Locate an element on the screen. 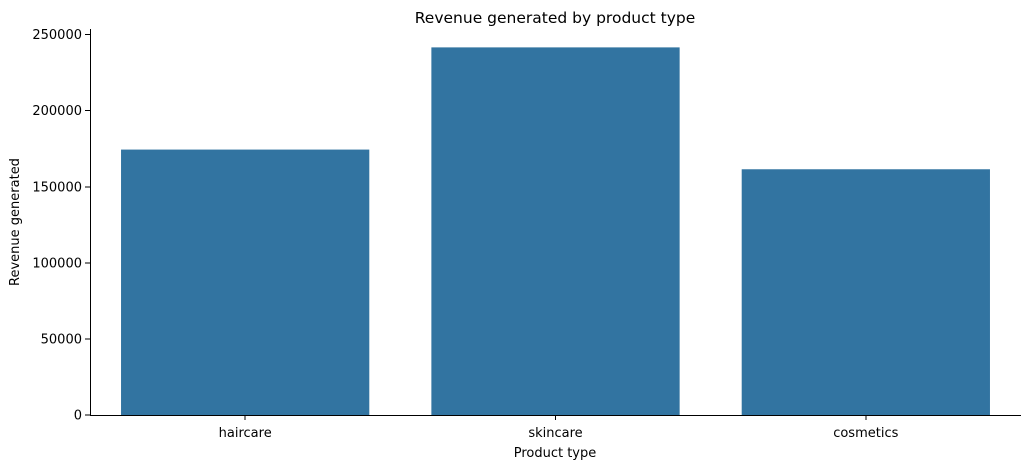  x-axis-ticks: haircare skincare cosmetics is located at coordinates (559, 428).